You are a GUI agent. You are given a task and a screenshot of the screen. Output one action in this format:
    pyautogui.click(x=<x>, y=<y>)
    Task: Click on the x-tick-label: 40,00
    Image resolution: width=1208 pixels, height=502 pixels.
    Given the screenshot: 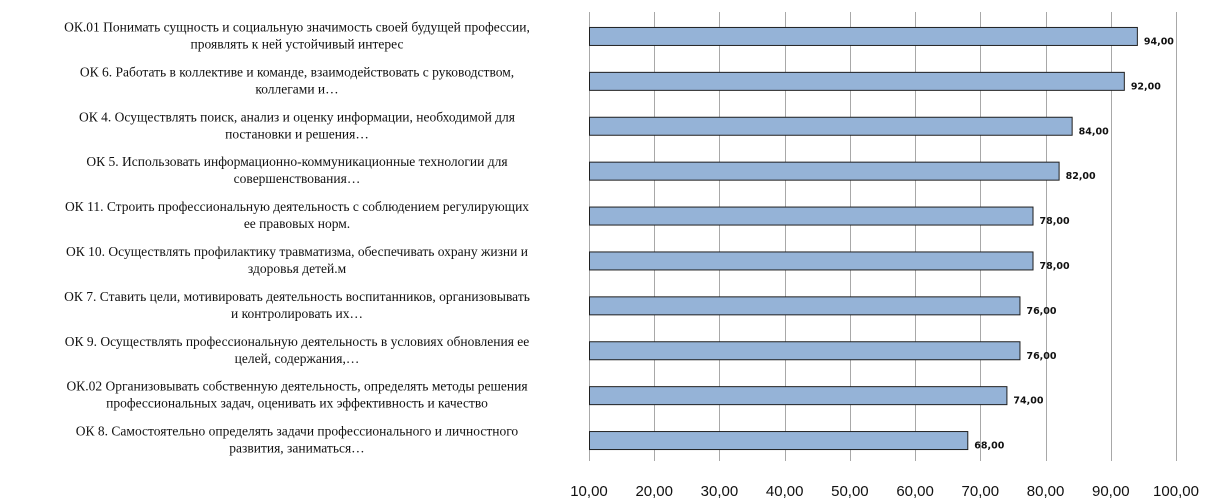 What is the action you would take?
    pyautogui.click(x=785, y=491)
    